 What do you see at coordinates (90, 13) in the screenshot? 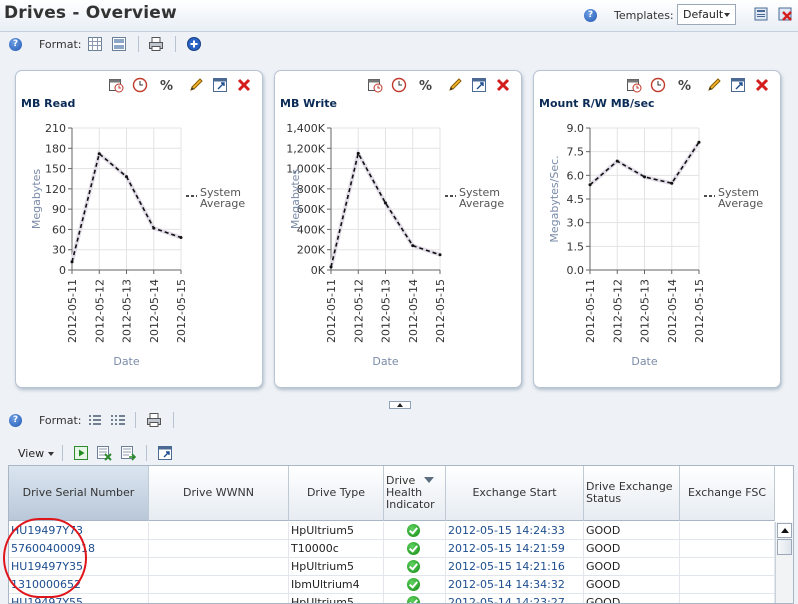
I see `page-title: Drives - Overview` at bounding box center [90, 13].